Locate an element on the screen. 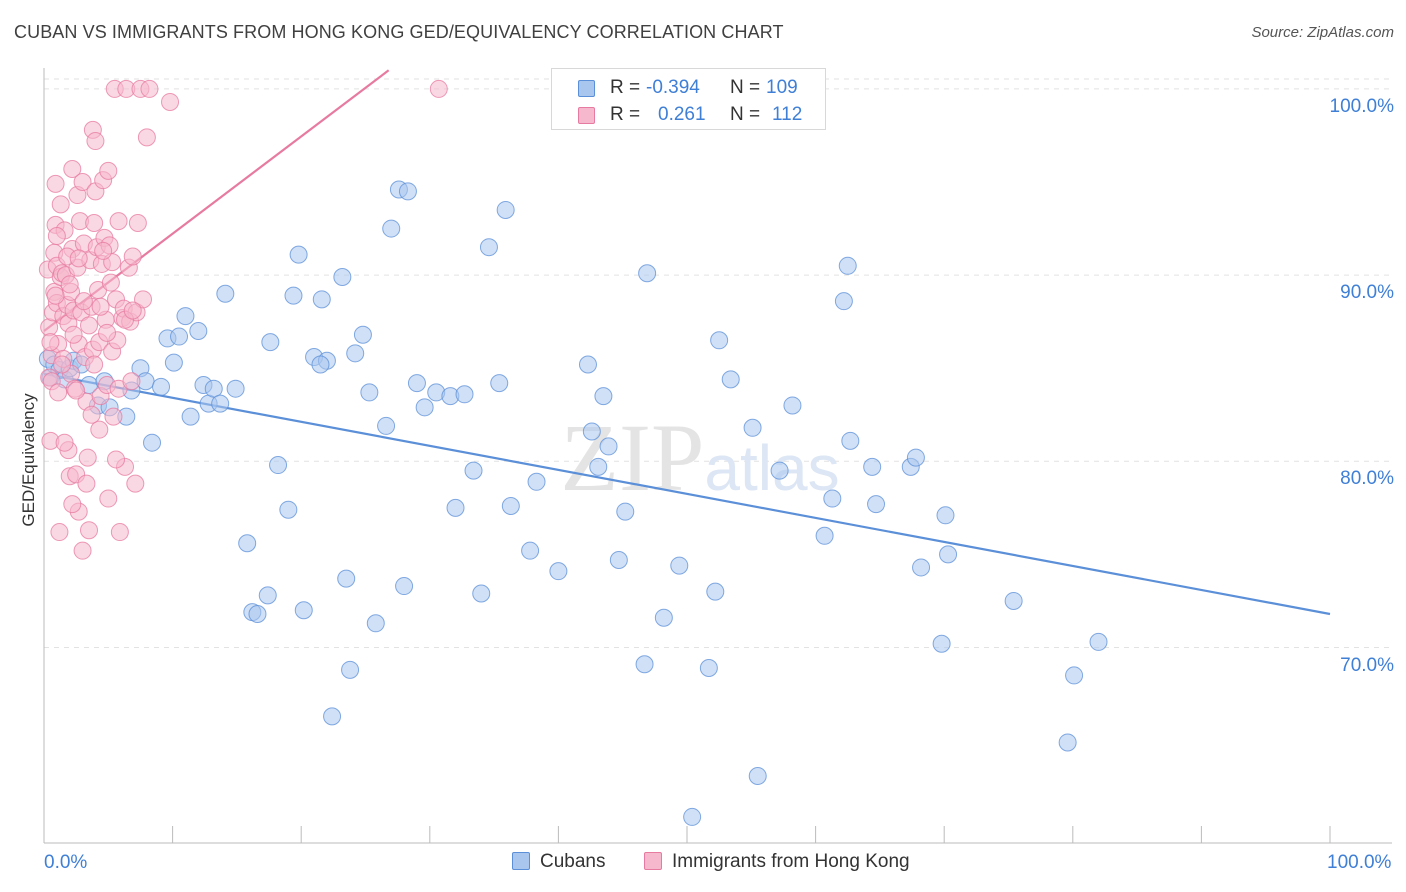 Image resolution: width=1406 pixels, height=892 pixels. y-tick-label: 80.0% is located at coordinates (1367, 479).